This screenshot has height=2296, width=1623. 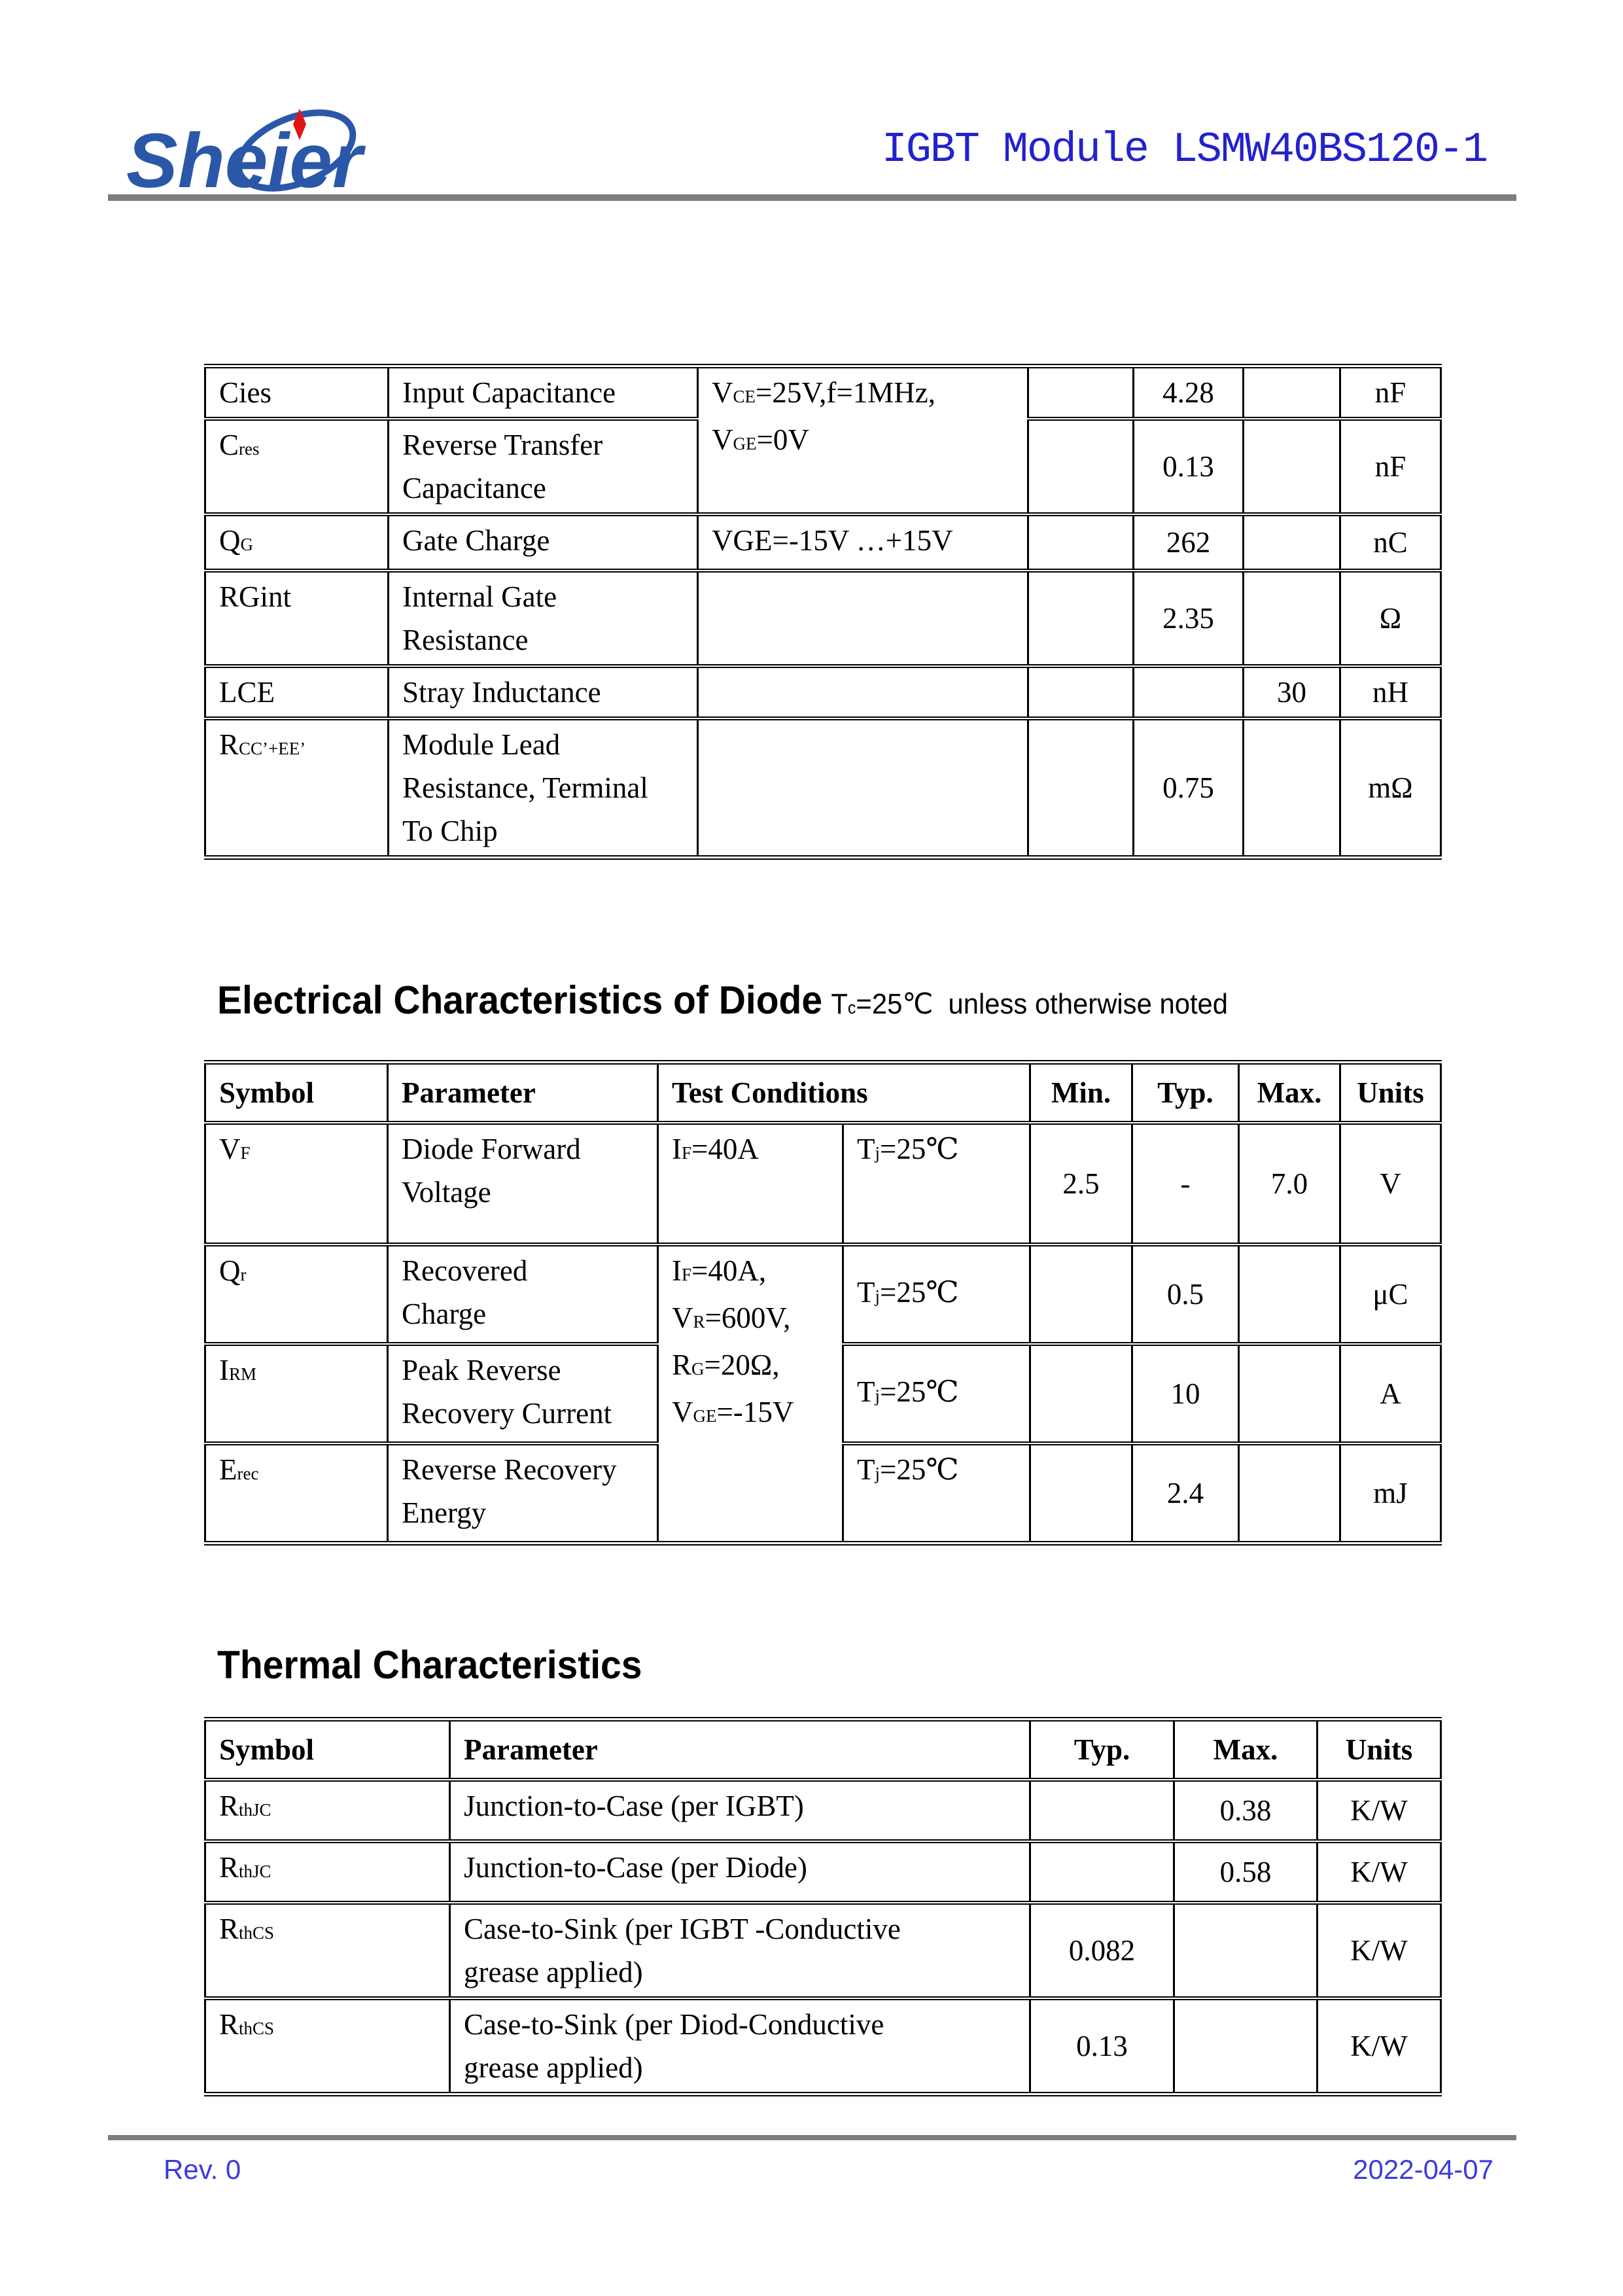 What do you see at coordinates (297, 393) in the screenshot?
I see `symbol-cell: Cies` at bounding box center [297, 393].